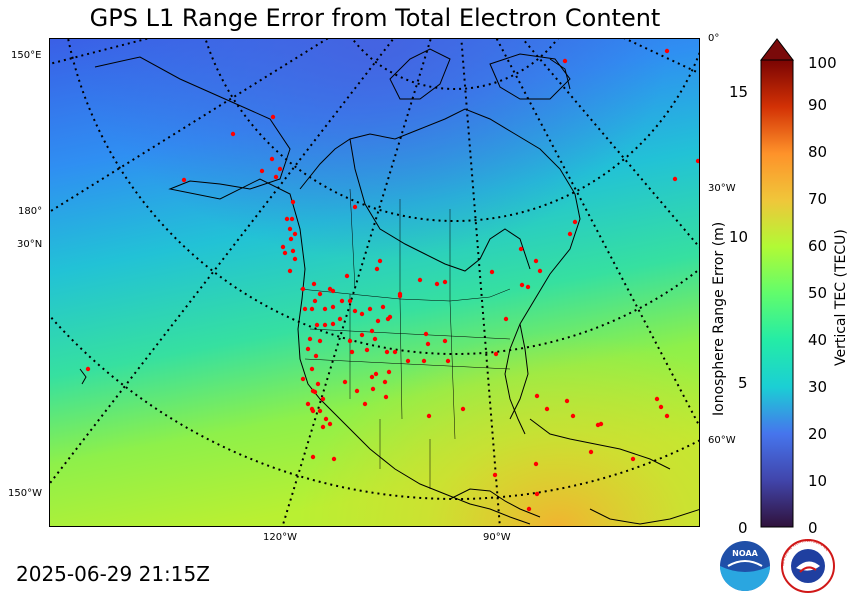 This screenshot has height=603, width=855. What do you see at coordinates (739, 92) in the screenshot?
I see `cbar-left-tick: 15` at bounding box center [739, 92].